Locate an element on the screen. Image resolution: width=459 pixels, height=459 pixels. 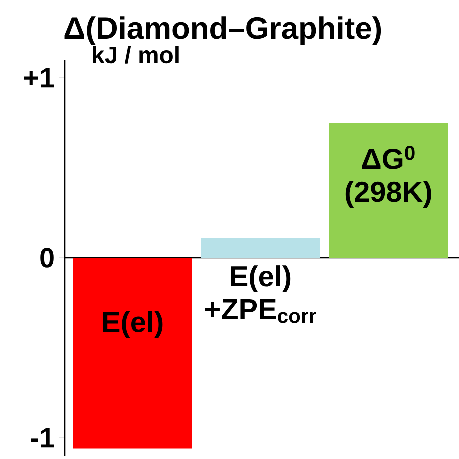
y-tick-label: -1 is located at coordinates (42, 438).